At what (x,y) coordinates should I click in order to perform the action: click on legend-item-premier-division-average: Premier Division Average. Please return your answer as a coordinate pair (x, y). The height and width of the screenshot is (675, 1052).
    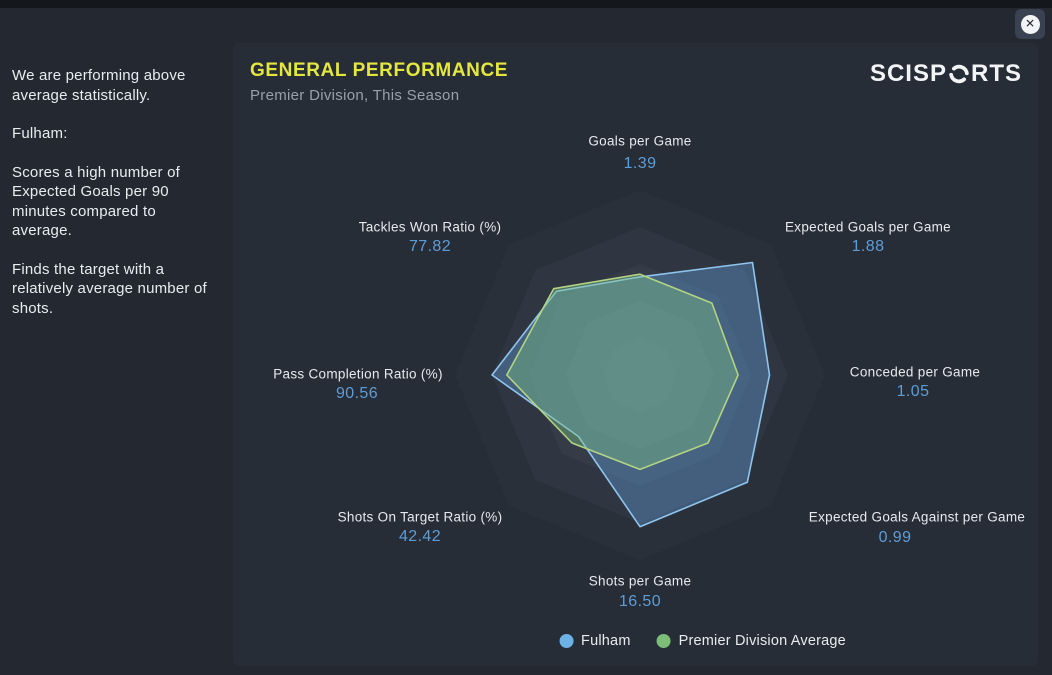
    Looking at the image, I should click on (751, 641).